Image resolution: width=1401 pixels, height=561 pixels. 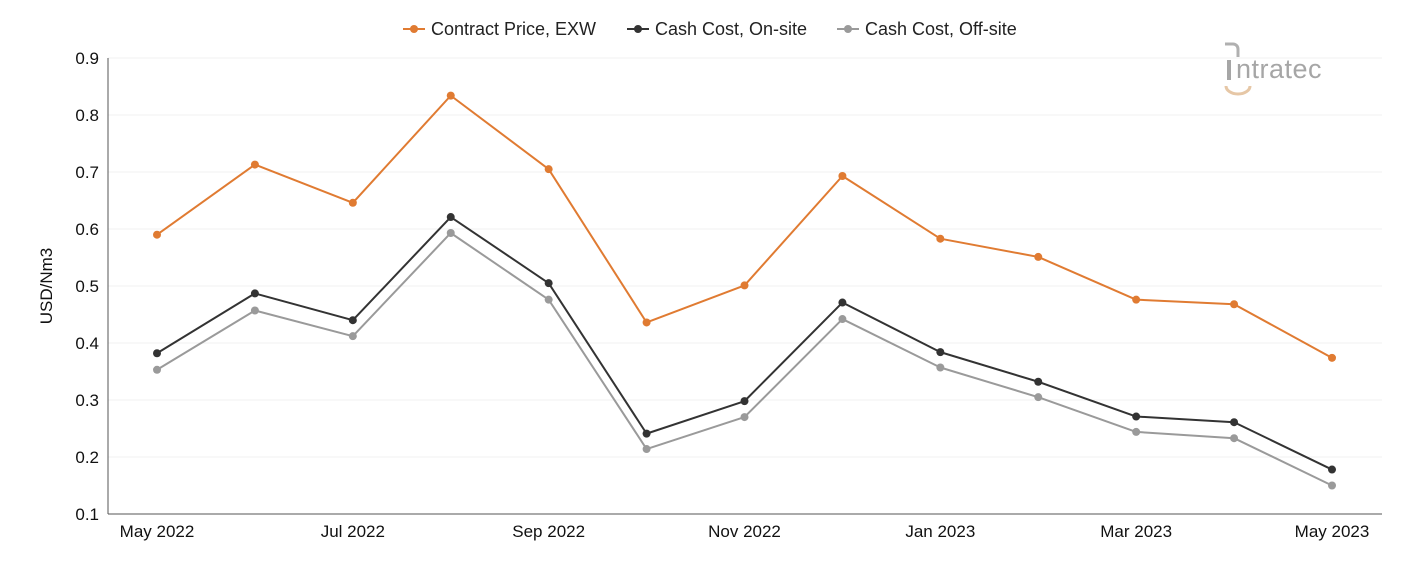 I want to click on x-tick-label: May 2022, so click(x=157, y=531).